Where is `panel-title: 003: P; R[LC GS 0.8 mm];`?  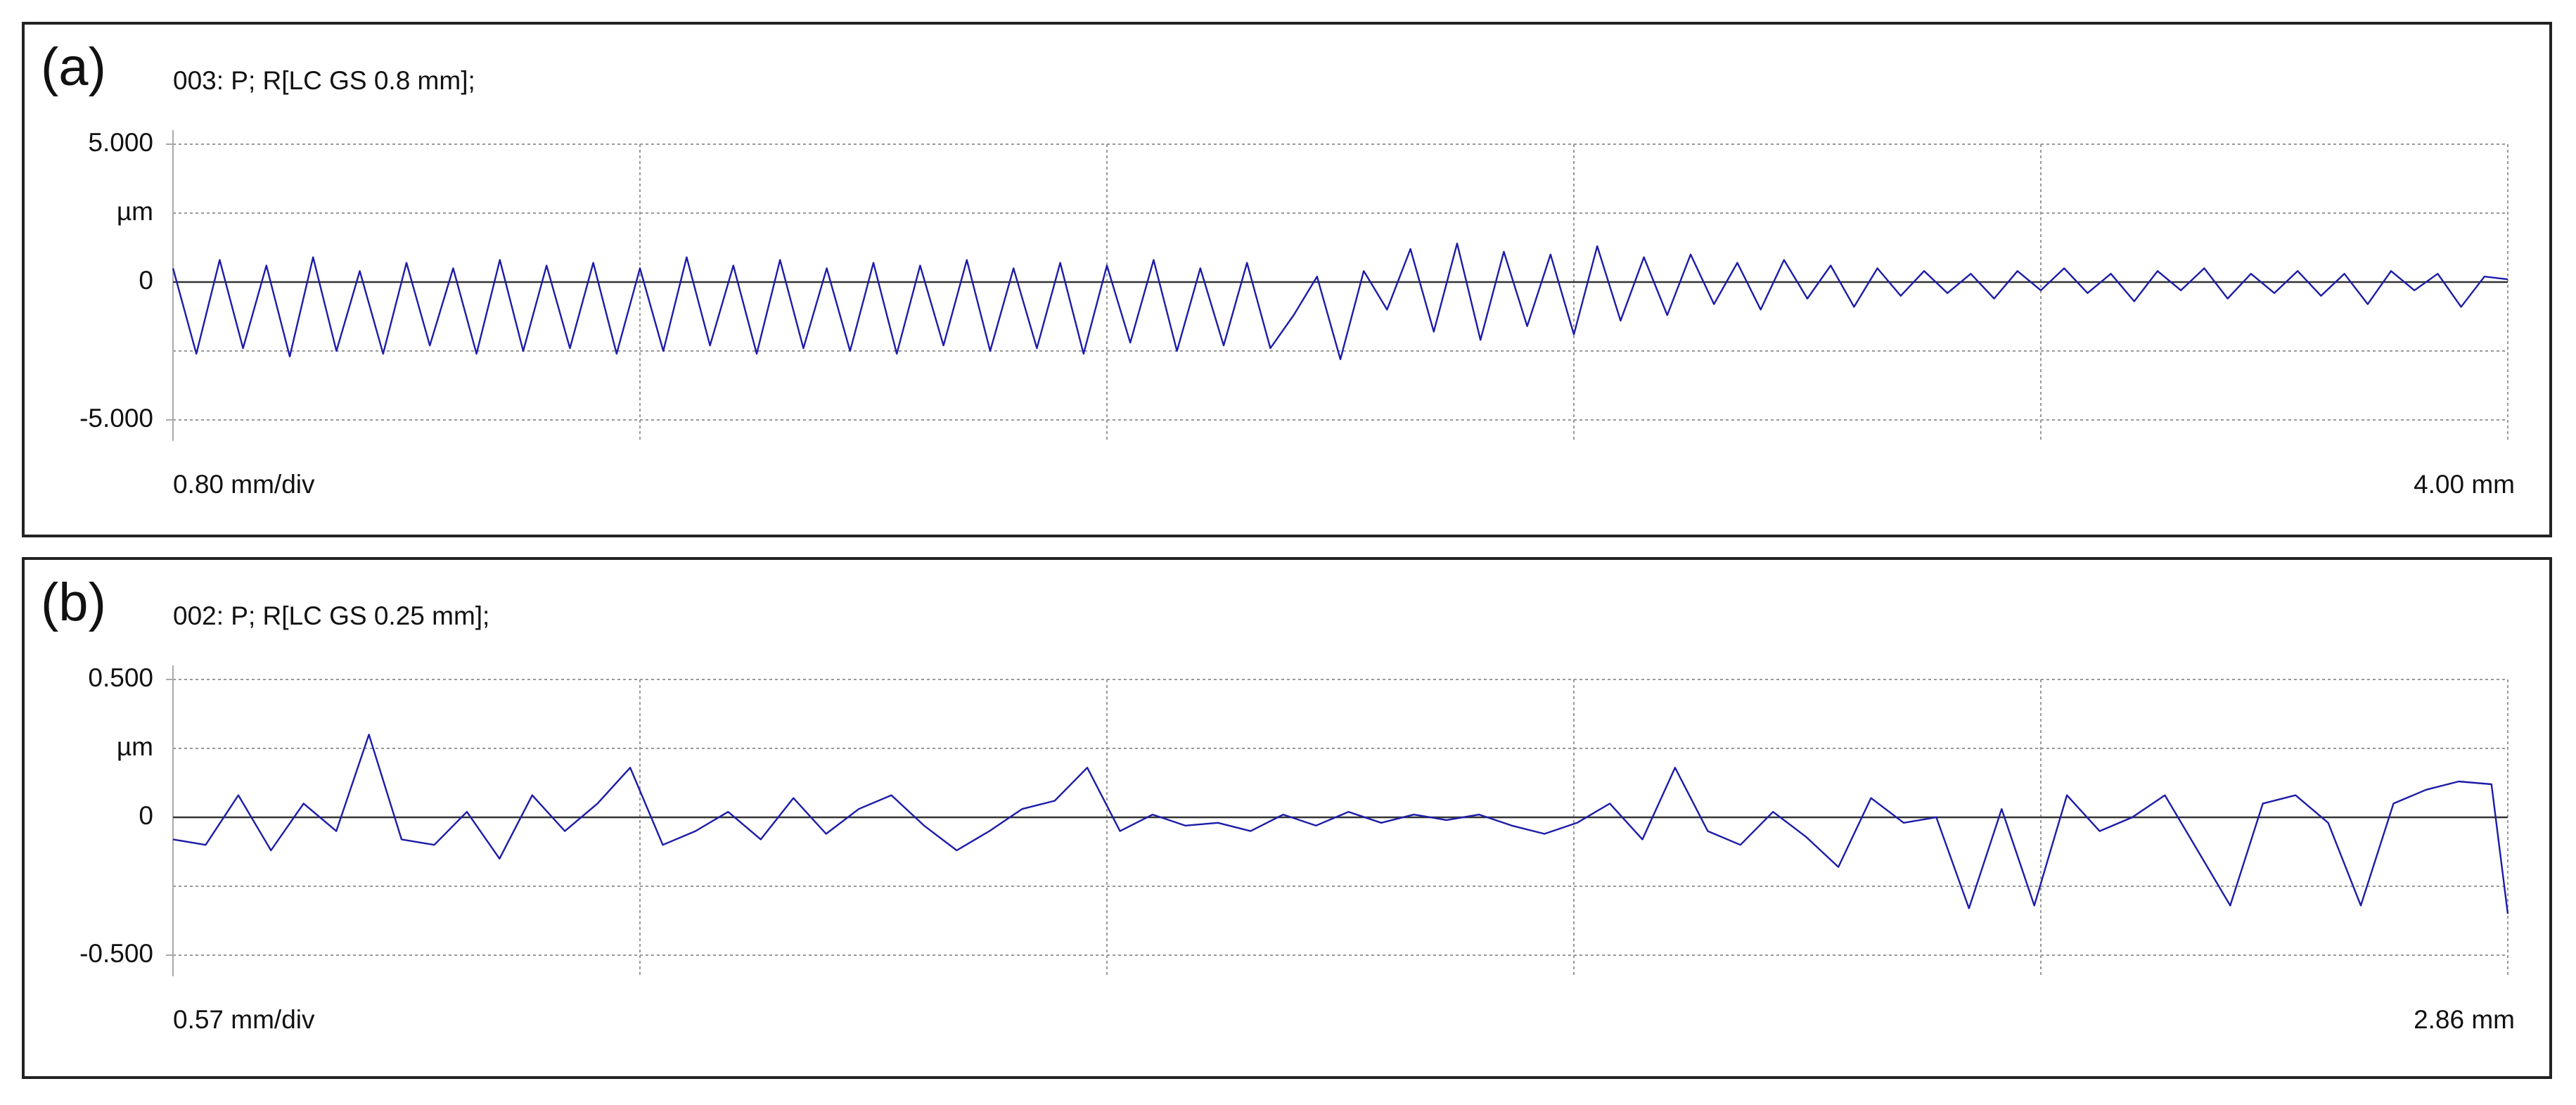
panel-title: 003: P; R[LC GS 0.8 mm]; is located at coordinates (324, 81).